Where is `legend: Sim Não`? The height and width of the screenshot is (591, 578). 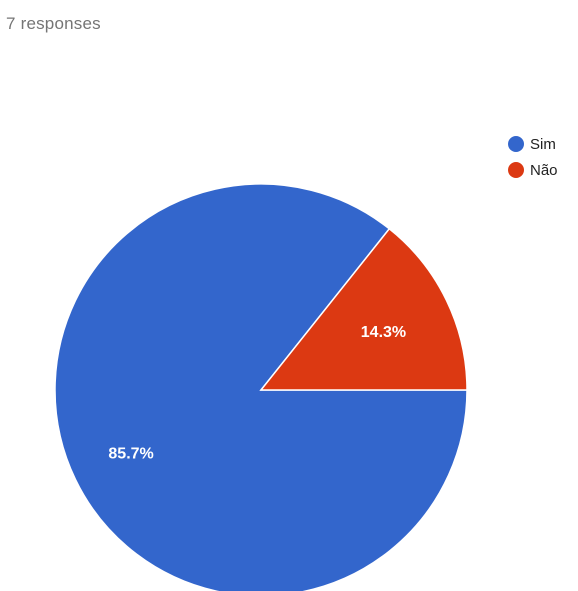
legend: Sim Não is located at coordinates (533, 159).